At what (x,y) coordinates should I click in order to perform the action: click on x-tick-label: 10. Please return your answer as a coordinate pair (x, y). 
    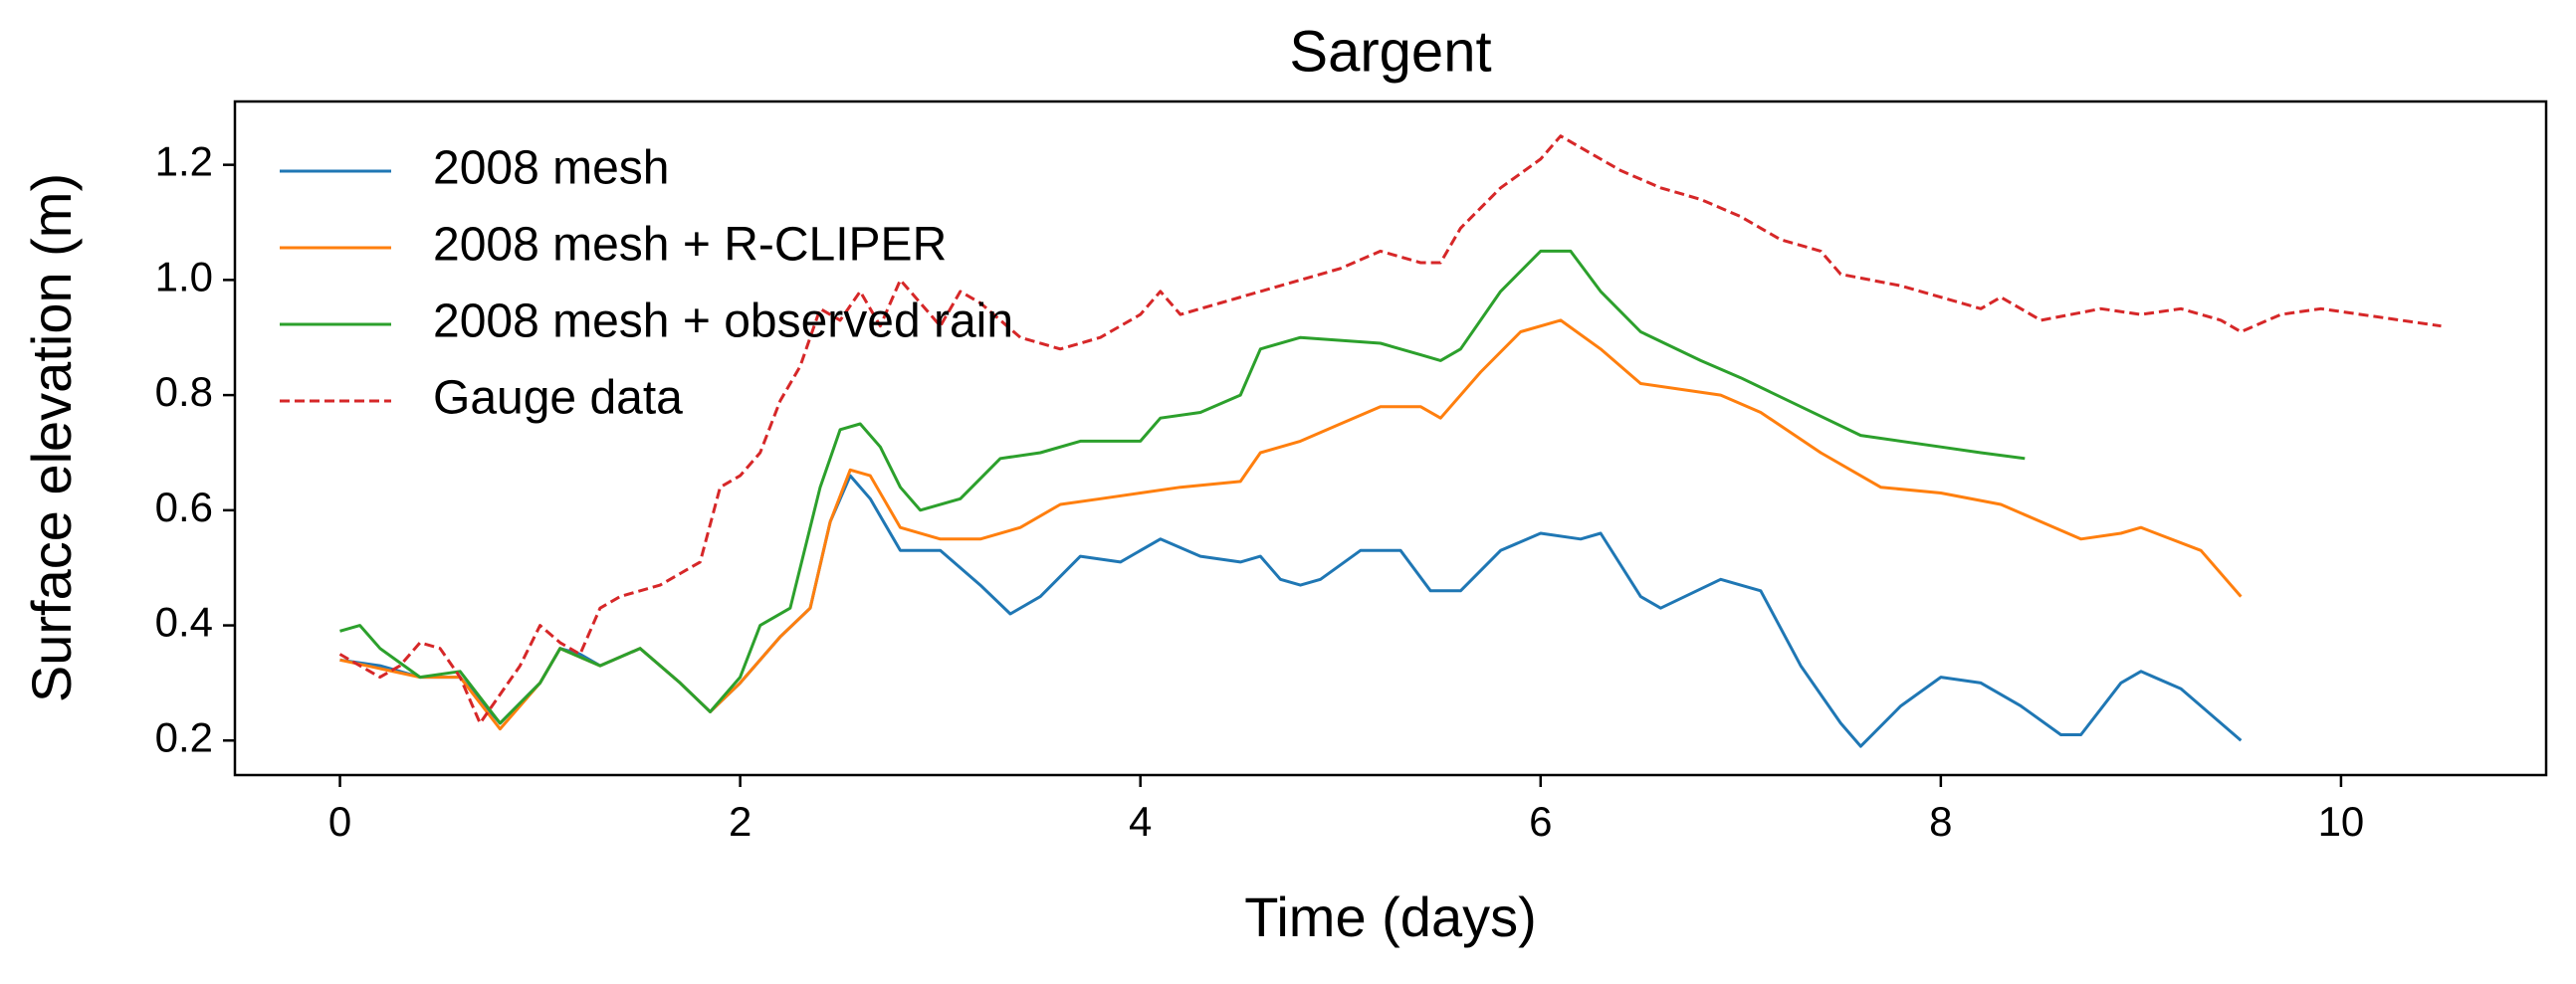
    Looking at the image, I should click on (2341, 821).